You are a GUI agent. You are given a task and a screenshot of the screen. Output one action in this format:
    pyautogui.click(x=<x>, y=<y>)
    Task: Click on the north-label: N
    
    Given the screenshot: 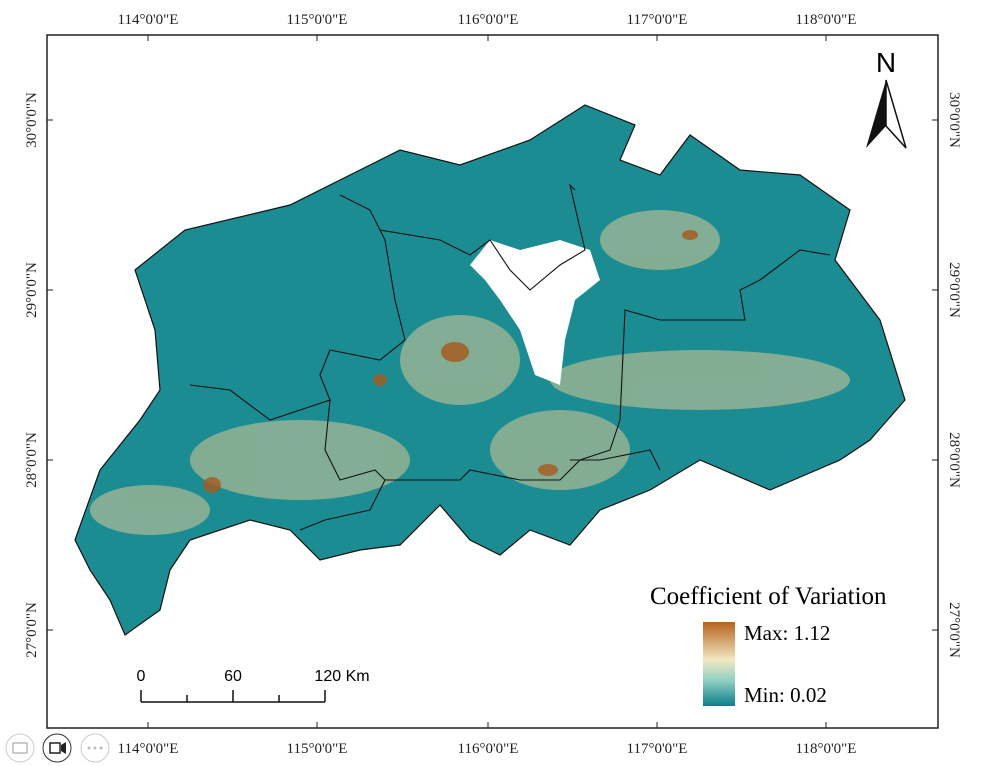 What is the action you would take?
    pyautogui.click(x=886, y=62)
    